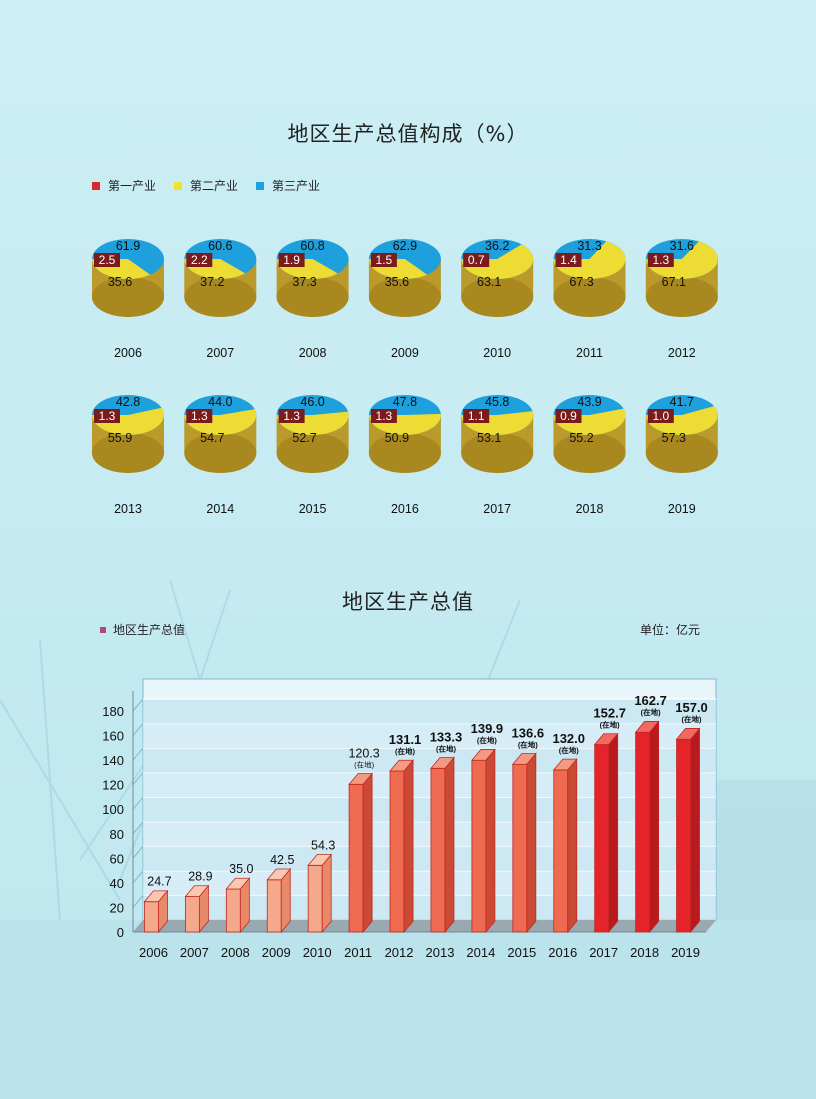 This screenshot has width=816, height=1099. I want to click on pie-primary-label: 0.9, so click(568, 416).